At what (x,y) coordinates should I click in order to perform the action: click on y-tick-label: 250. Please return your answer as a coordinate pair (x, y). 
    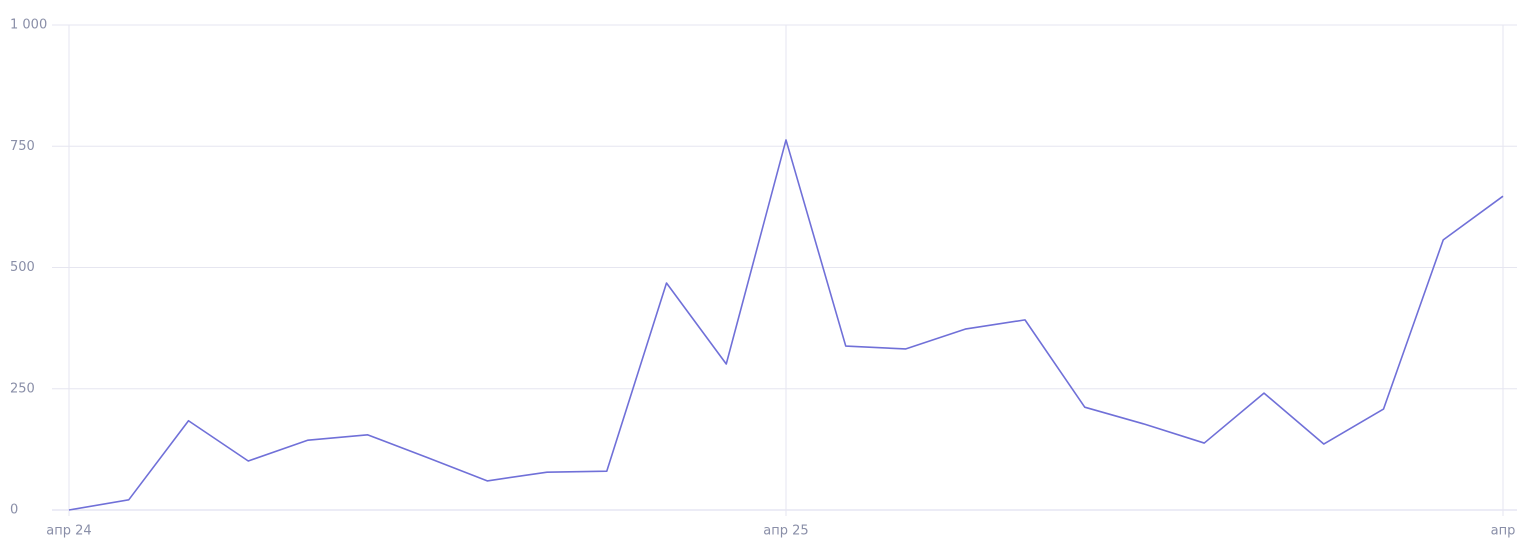
    Looking at the image, I should click on (22, 388).